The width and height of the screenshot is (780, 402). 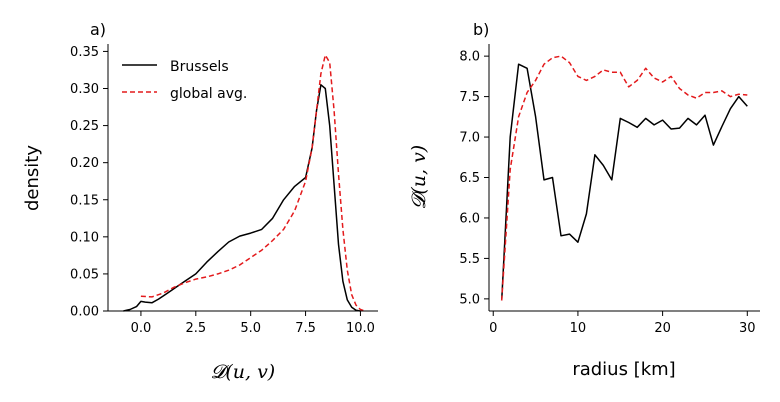 I want to click on x-tick-label: 0, so click(x=493, y=328).